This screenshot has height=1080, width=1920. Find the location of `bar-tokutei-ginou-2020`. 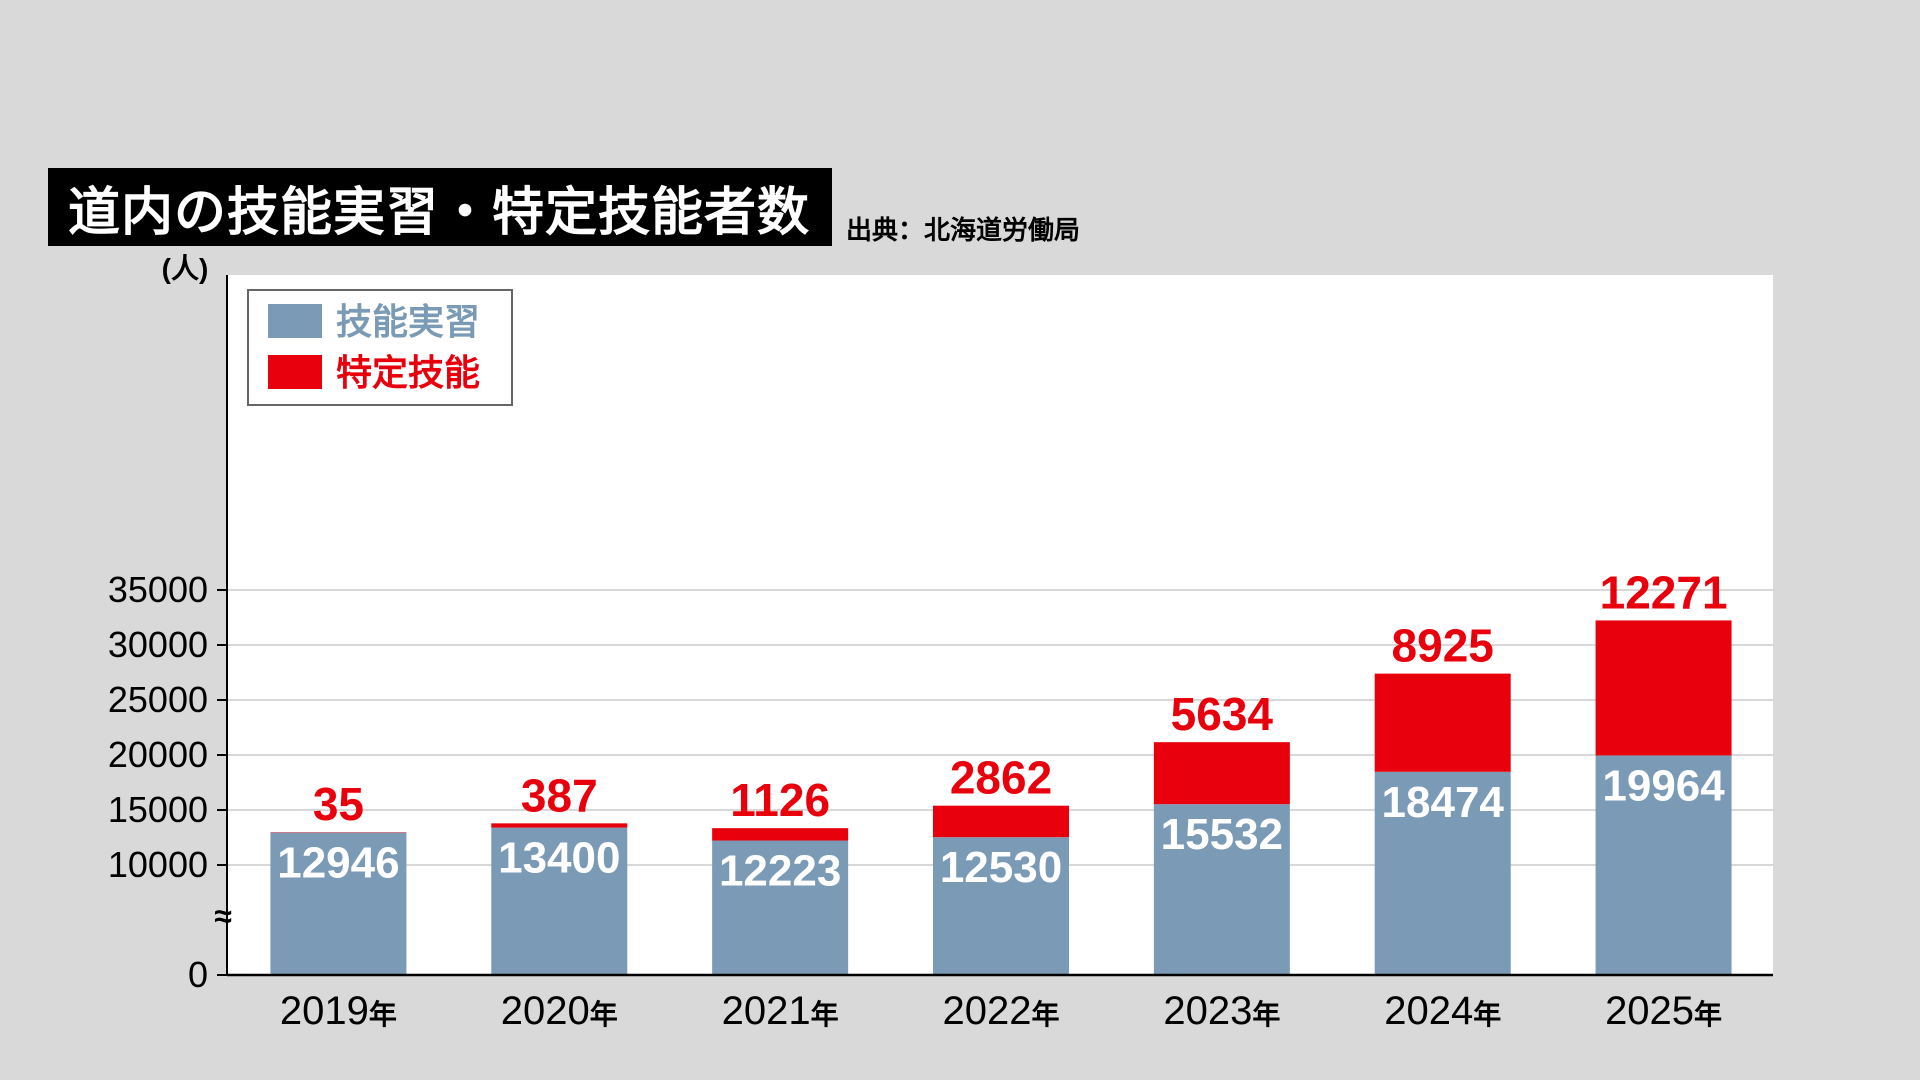

bar-tokutei-ginou-2020 is located at coordinates (559, 825).